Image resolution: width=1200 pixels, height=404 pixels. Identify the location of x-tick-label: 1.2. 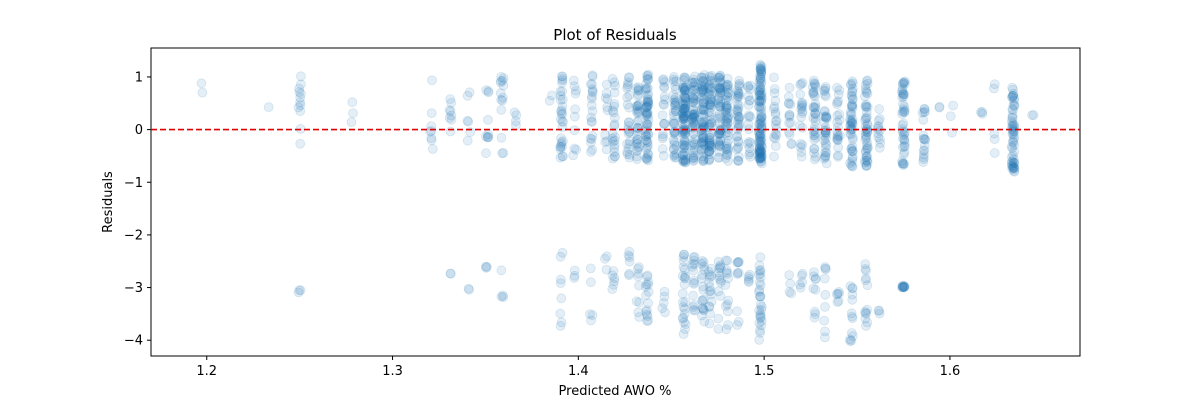
(206, 371).